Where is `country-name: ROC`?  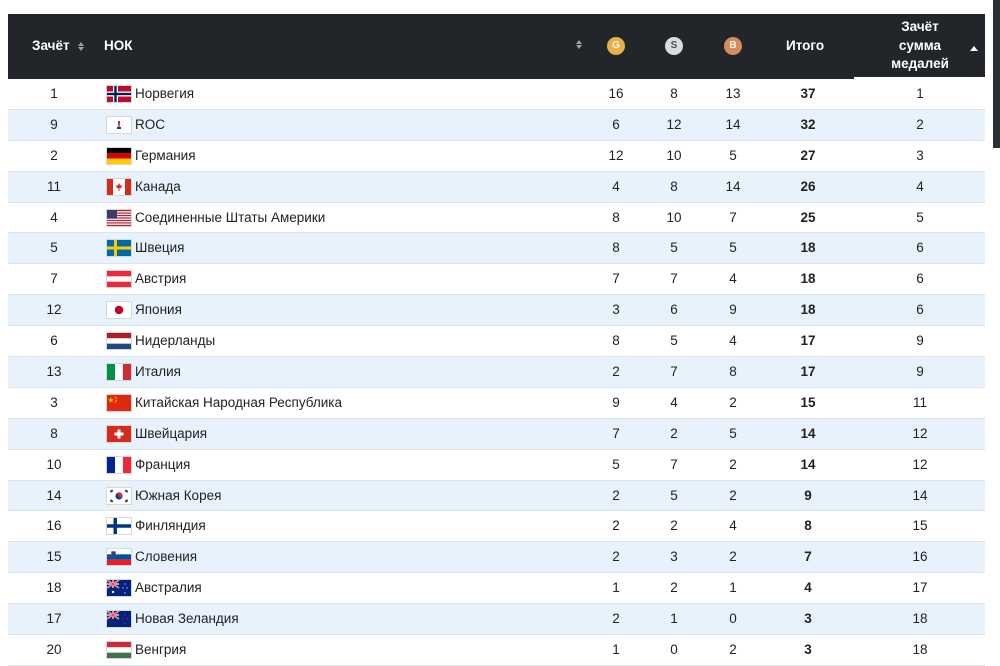 country-name: ROC is located at coordinates (150, 124).